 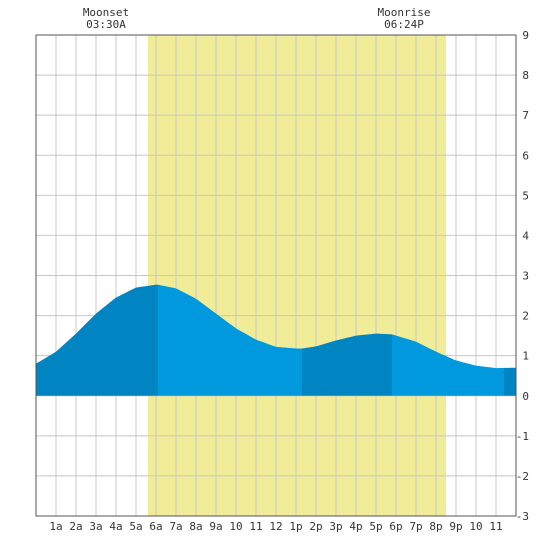 What do you see at coordinates (525, 195) in the screenshot?
I see `y-tick-label: 5` at bounding box center [525, 195].